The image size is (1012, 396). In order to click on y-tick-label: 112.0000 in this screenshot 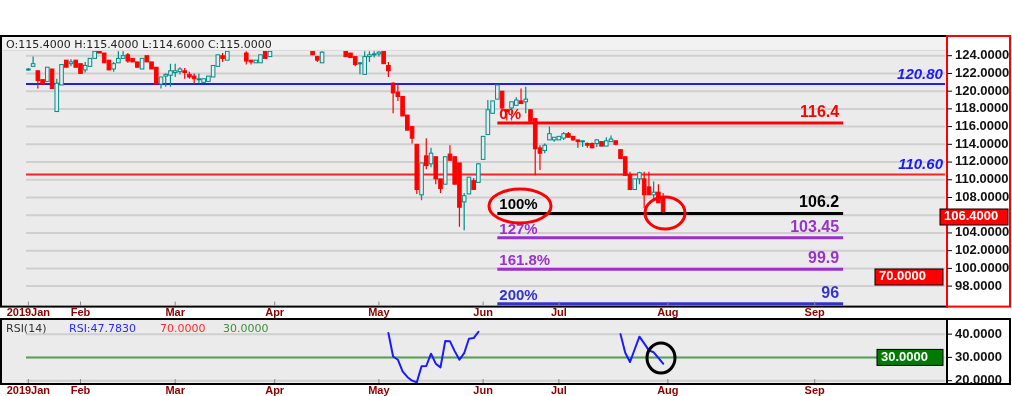, I will do `click(982, 161)`.